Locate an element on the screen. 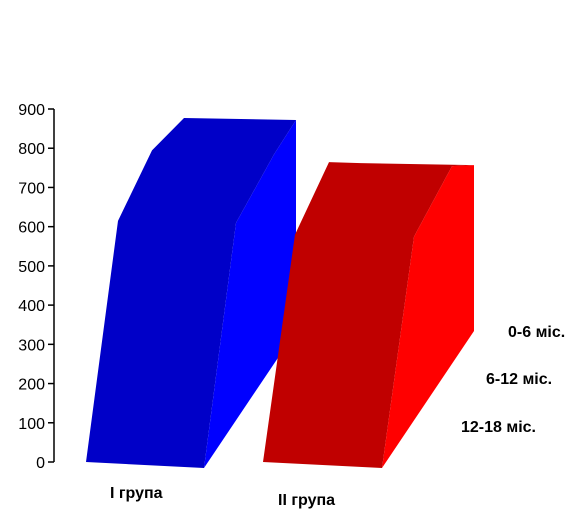 The image size is (581, 512). y-tick-label: 200 is located at coordinates (31, 385).